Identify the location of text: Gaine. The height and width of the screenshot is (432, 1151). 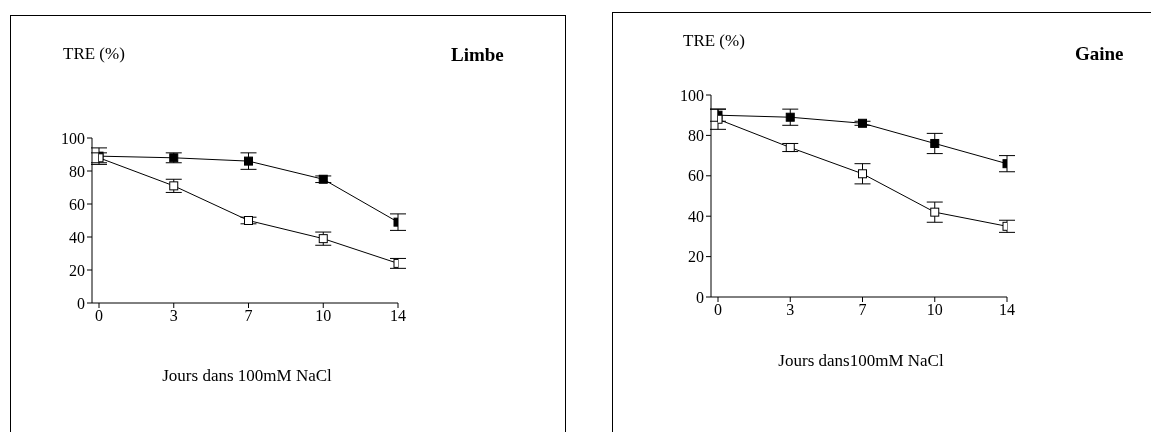
(1099, 54).